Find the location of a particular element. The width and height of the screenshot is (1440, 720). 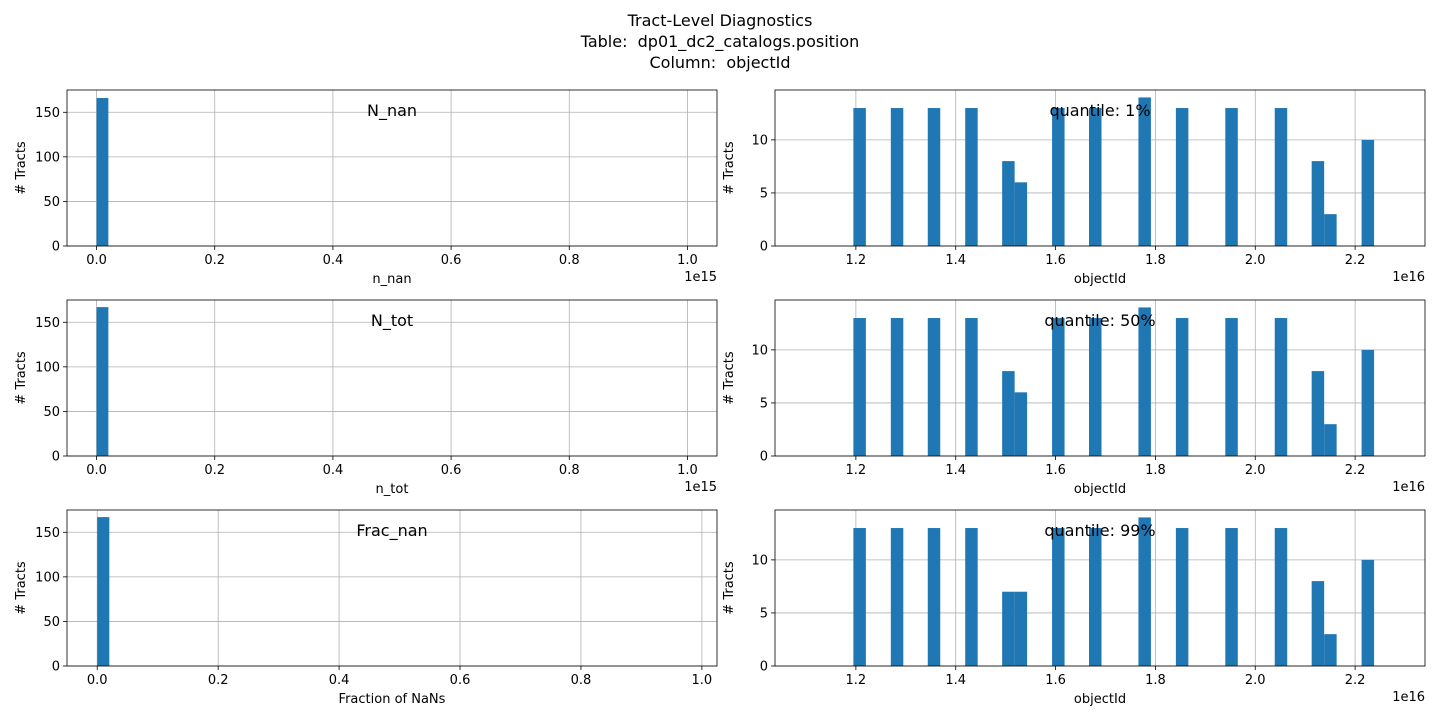

figure-title-line-2: Table: dp01_dc2_catalogs.position is located at coordinates (720, 41).